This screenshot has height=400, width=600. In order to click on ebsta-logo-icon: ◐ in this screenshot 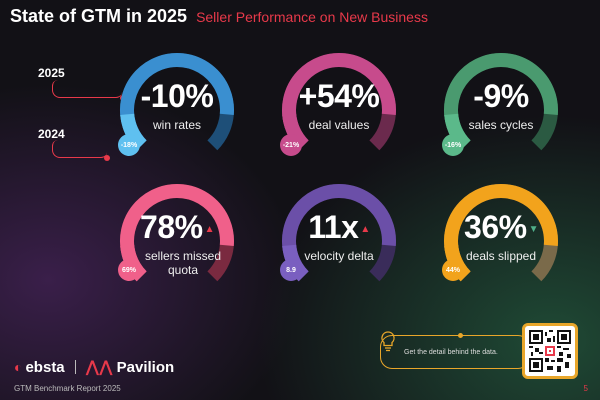, I will do `click(18, 367)`.